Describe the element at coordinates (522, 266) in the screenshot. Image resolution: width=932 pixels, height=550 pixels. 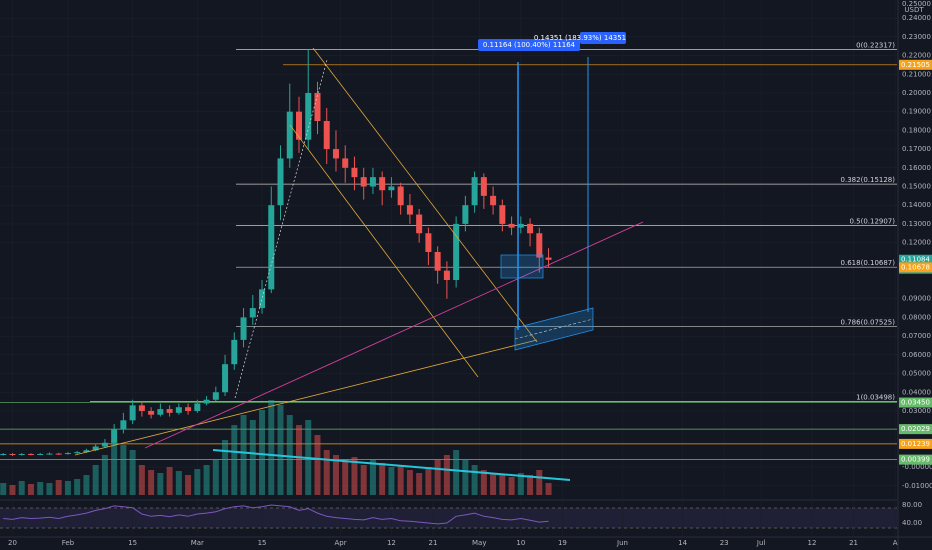
I see `range-box` at that location.